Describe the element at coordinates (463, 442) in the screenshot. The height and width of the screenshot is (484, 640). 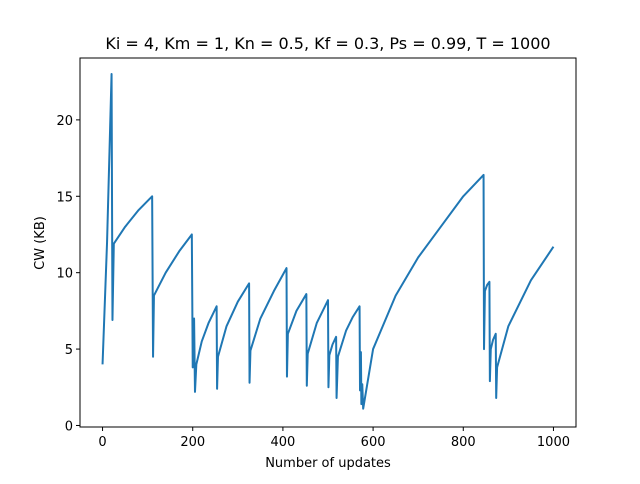
I see `x-tick-label: 800` at that location.